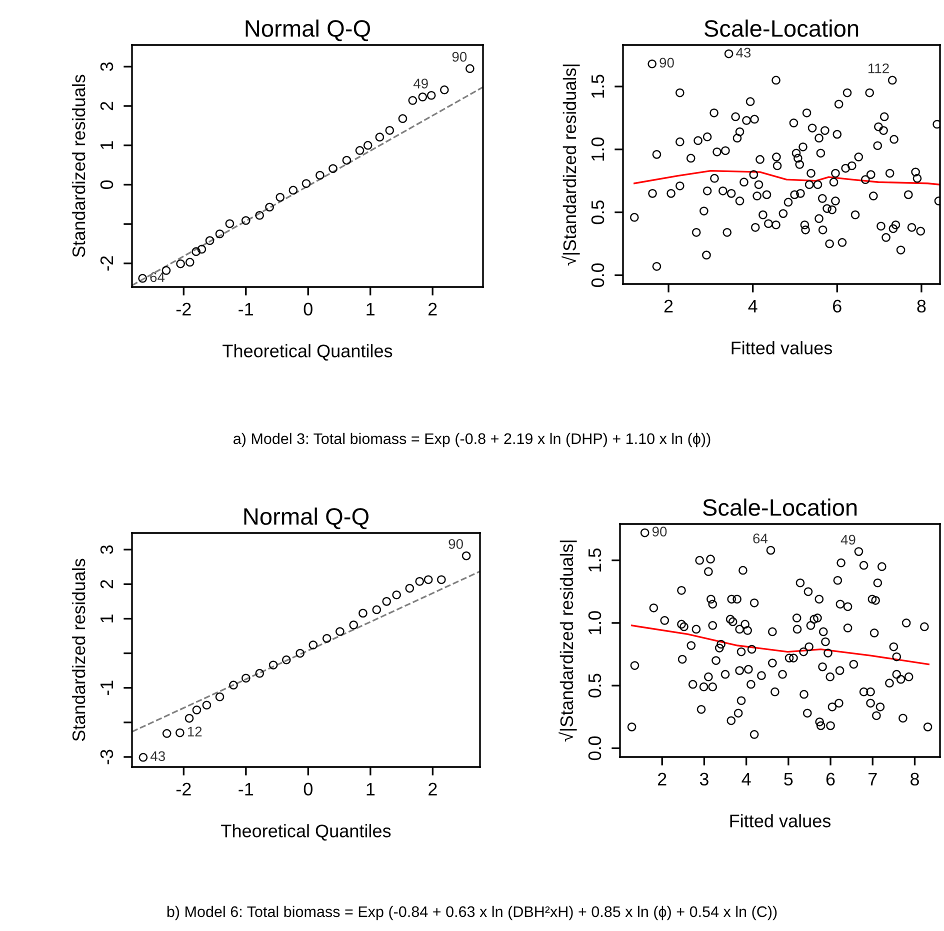 This screenshot has height=931, width=944. What do you see at coordinates (472, 440) in the screenshot?
I see `text: a) Model 3: Total biomass = Exp (-0.8 + 2.19 x ln (DHP) + 1.10 x ln (ϕ))` at bounding box center [472, 440].